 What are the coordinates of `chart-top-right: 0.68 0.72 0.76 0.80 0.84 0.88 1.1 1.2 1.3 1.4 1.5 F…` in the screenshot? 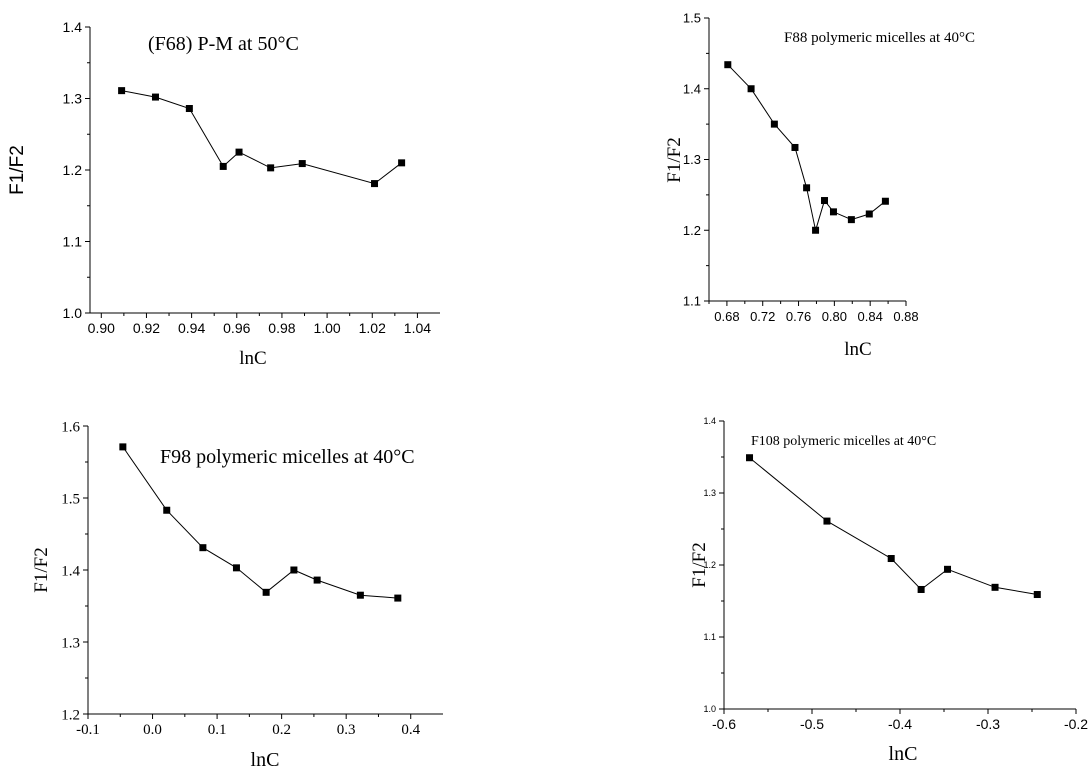 It's located at (819, 185).